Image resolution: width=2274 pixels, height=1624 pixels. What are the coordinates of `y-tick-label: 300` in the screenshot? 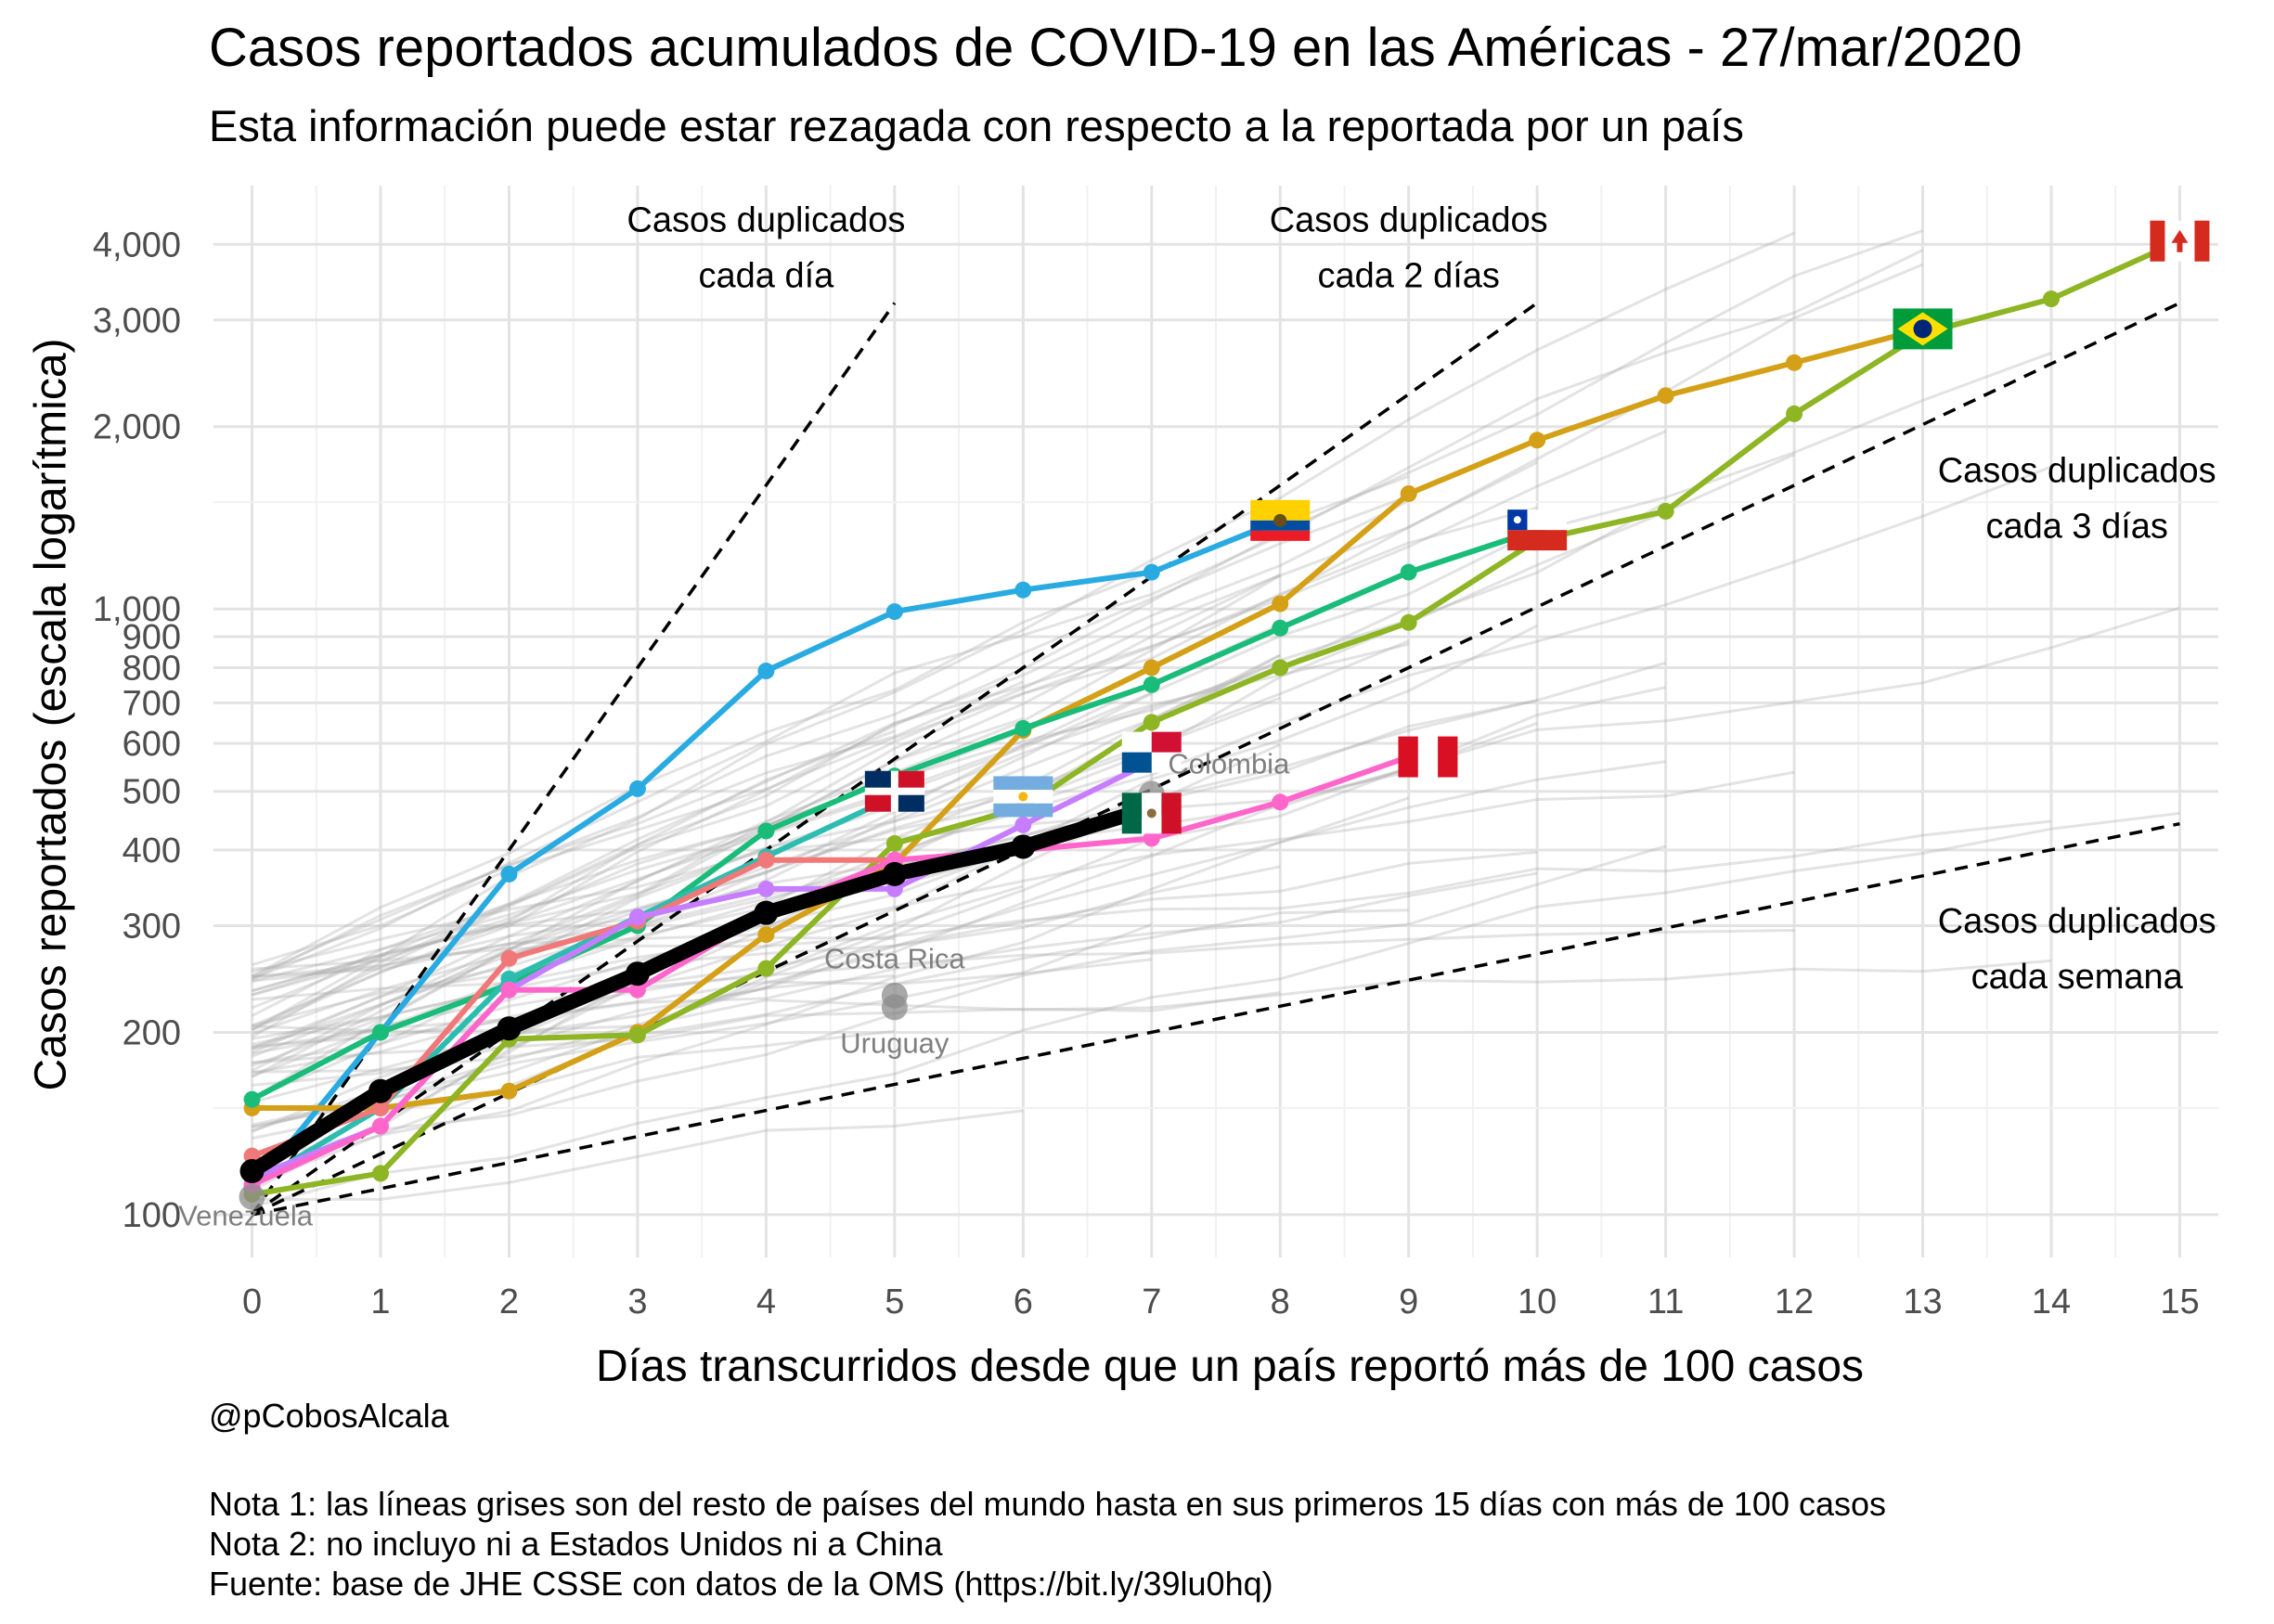 It's located at (152, 928).